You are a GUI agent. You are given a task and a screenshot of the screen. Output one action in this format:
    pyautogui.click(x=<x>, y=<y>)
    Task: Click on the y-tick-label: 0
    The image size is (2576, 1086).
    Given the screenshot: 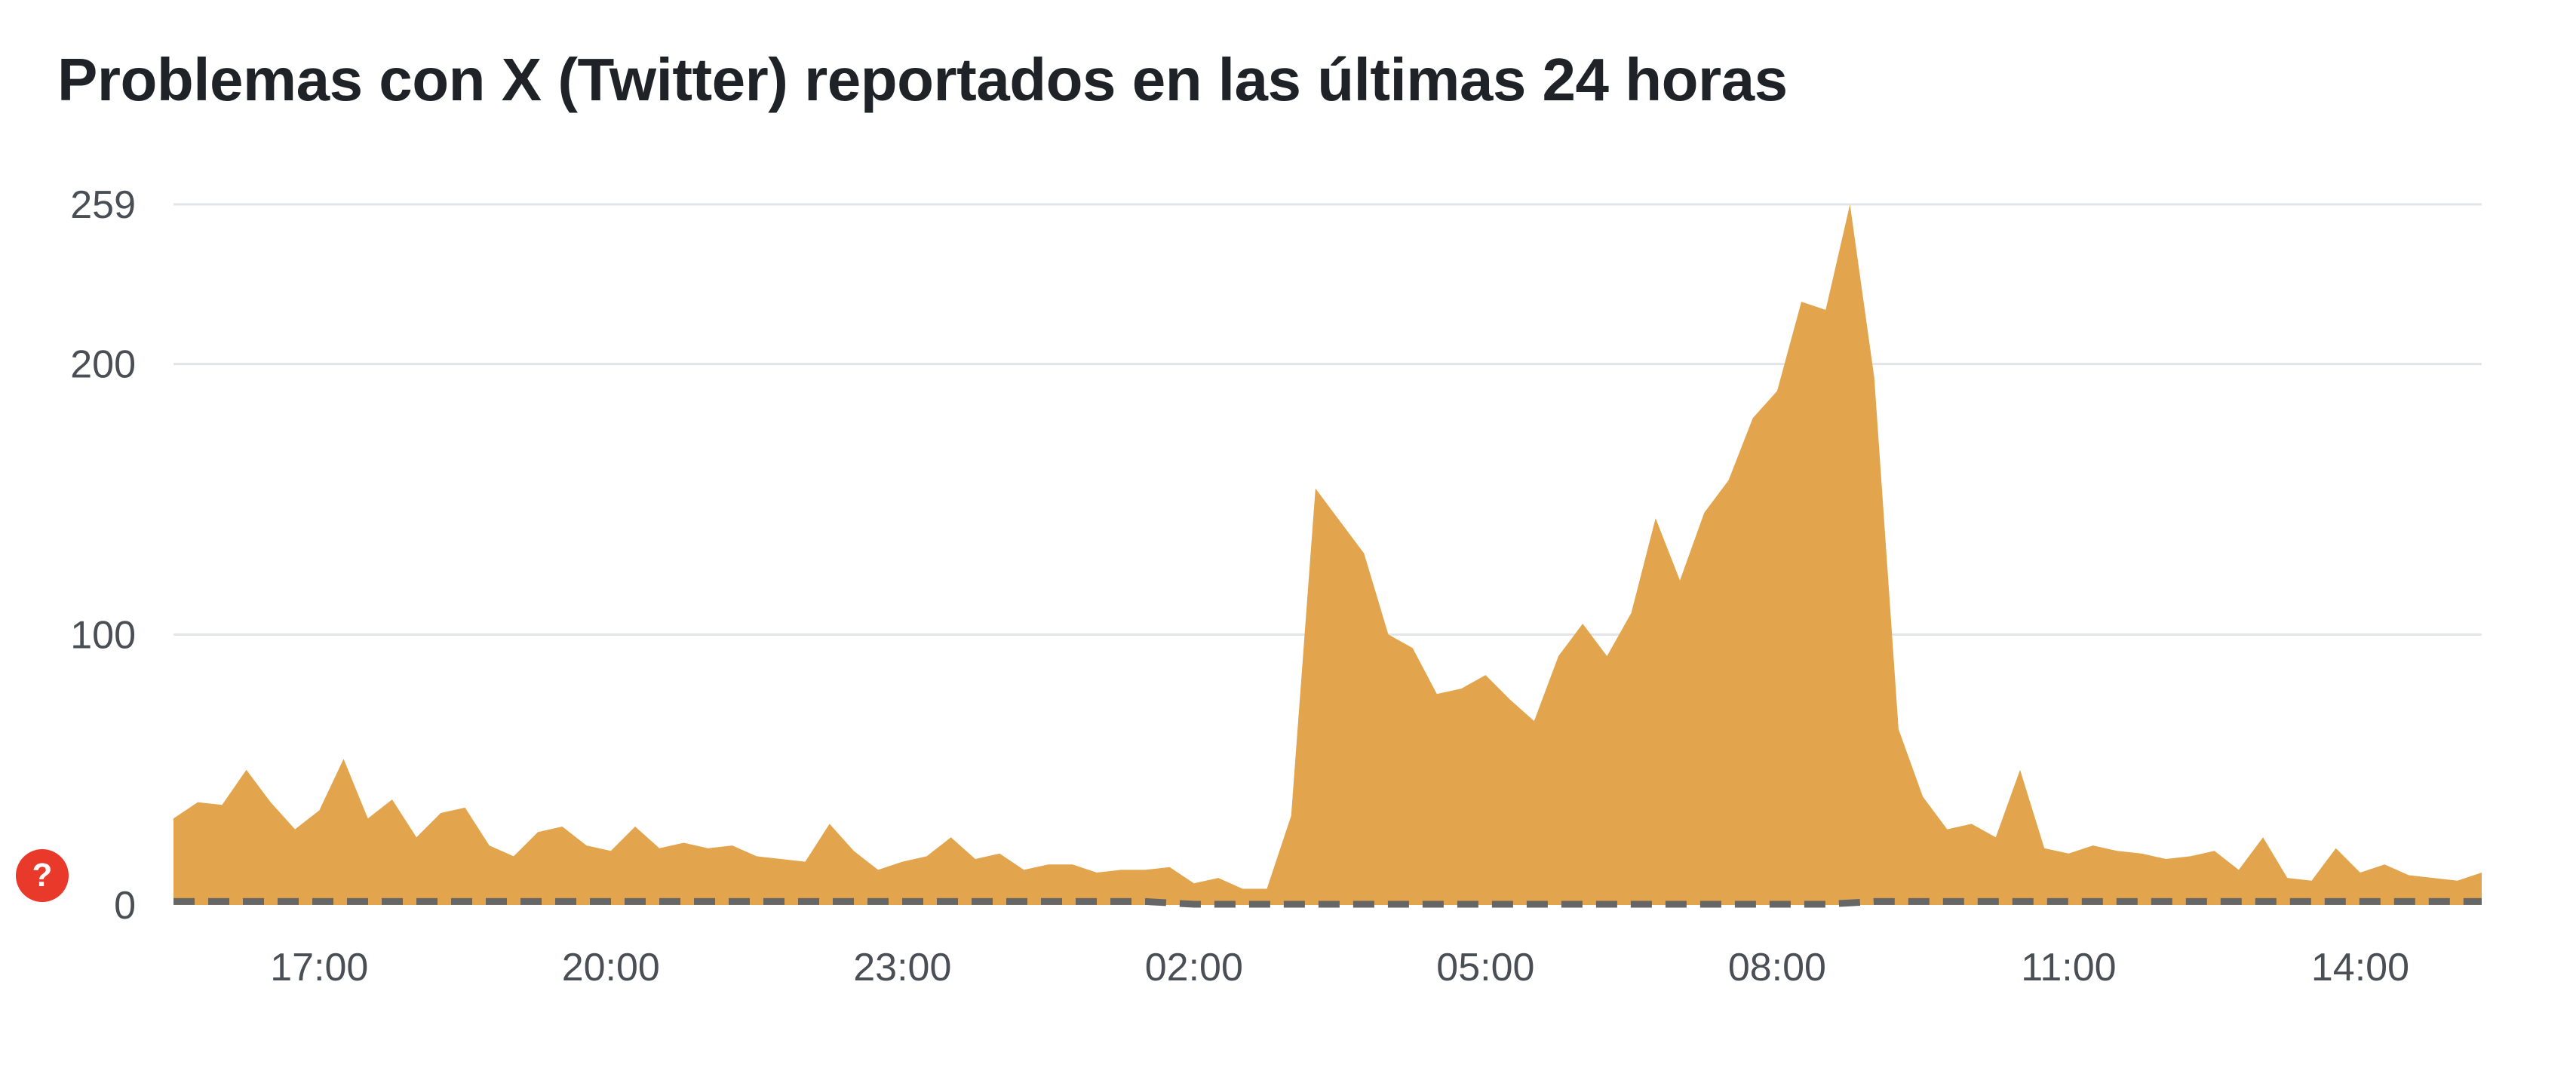 What is the action you would take?
    pyautogui.click(x=125, y=906)
    